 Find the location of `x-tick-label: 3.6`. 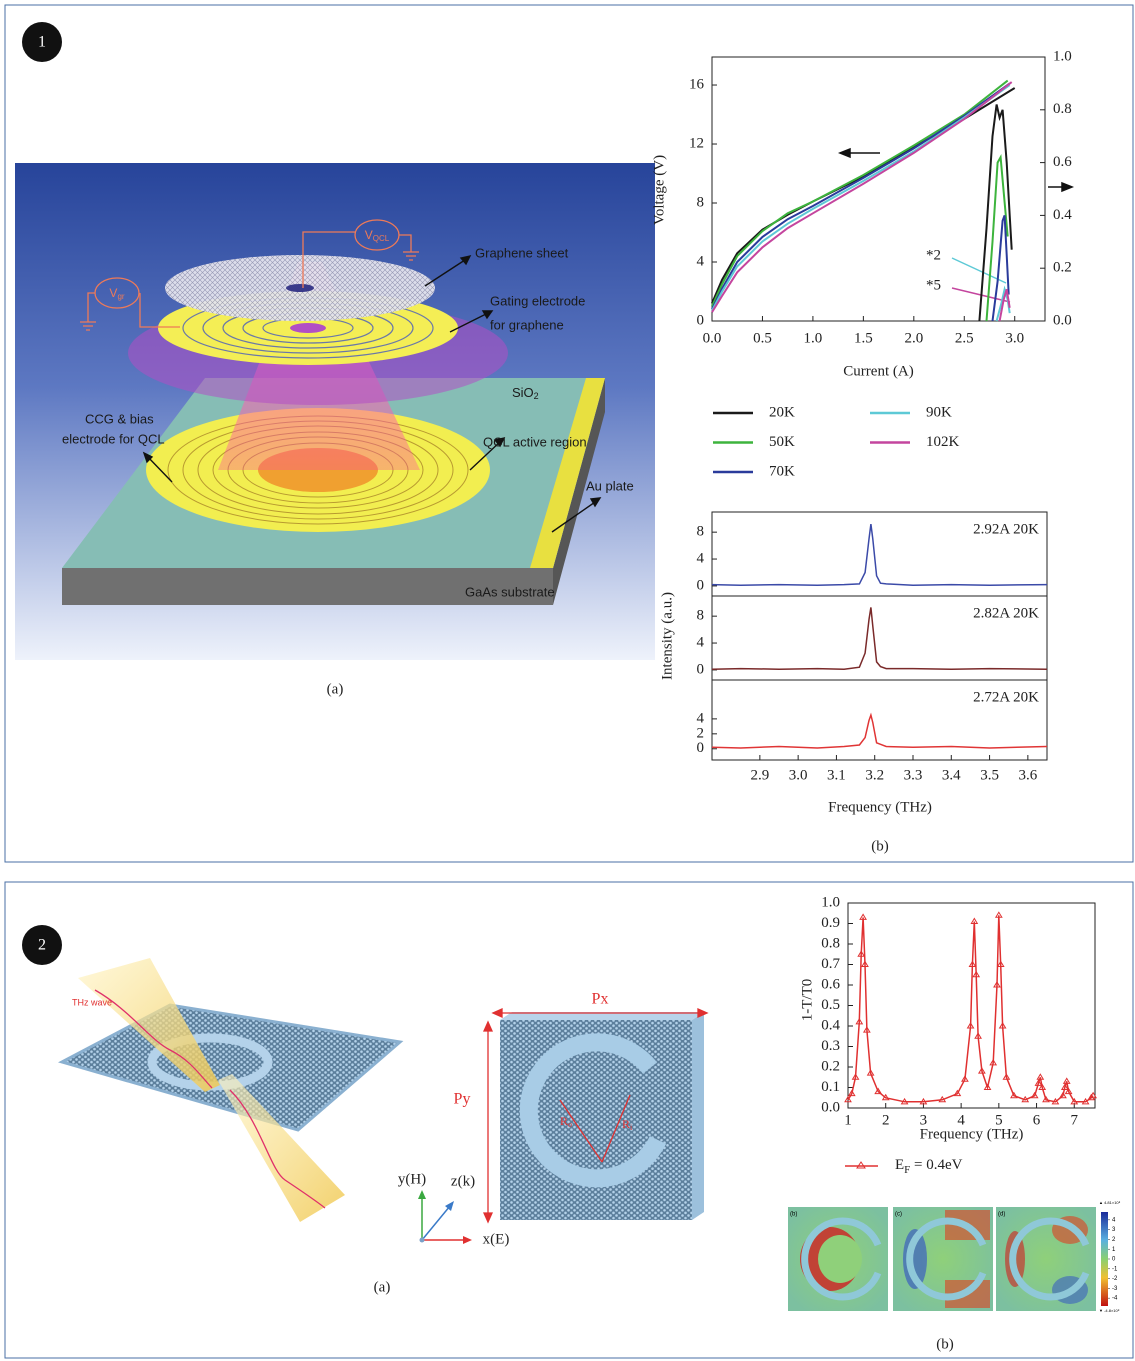

x-tick-label: 3.6 is located at coordinates (1027, 775).